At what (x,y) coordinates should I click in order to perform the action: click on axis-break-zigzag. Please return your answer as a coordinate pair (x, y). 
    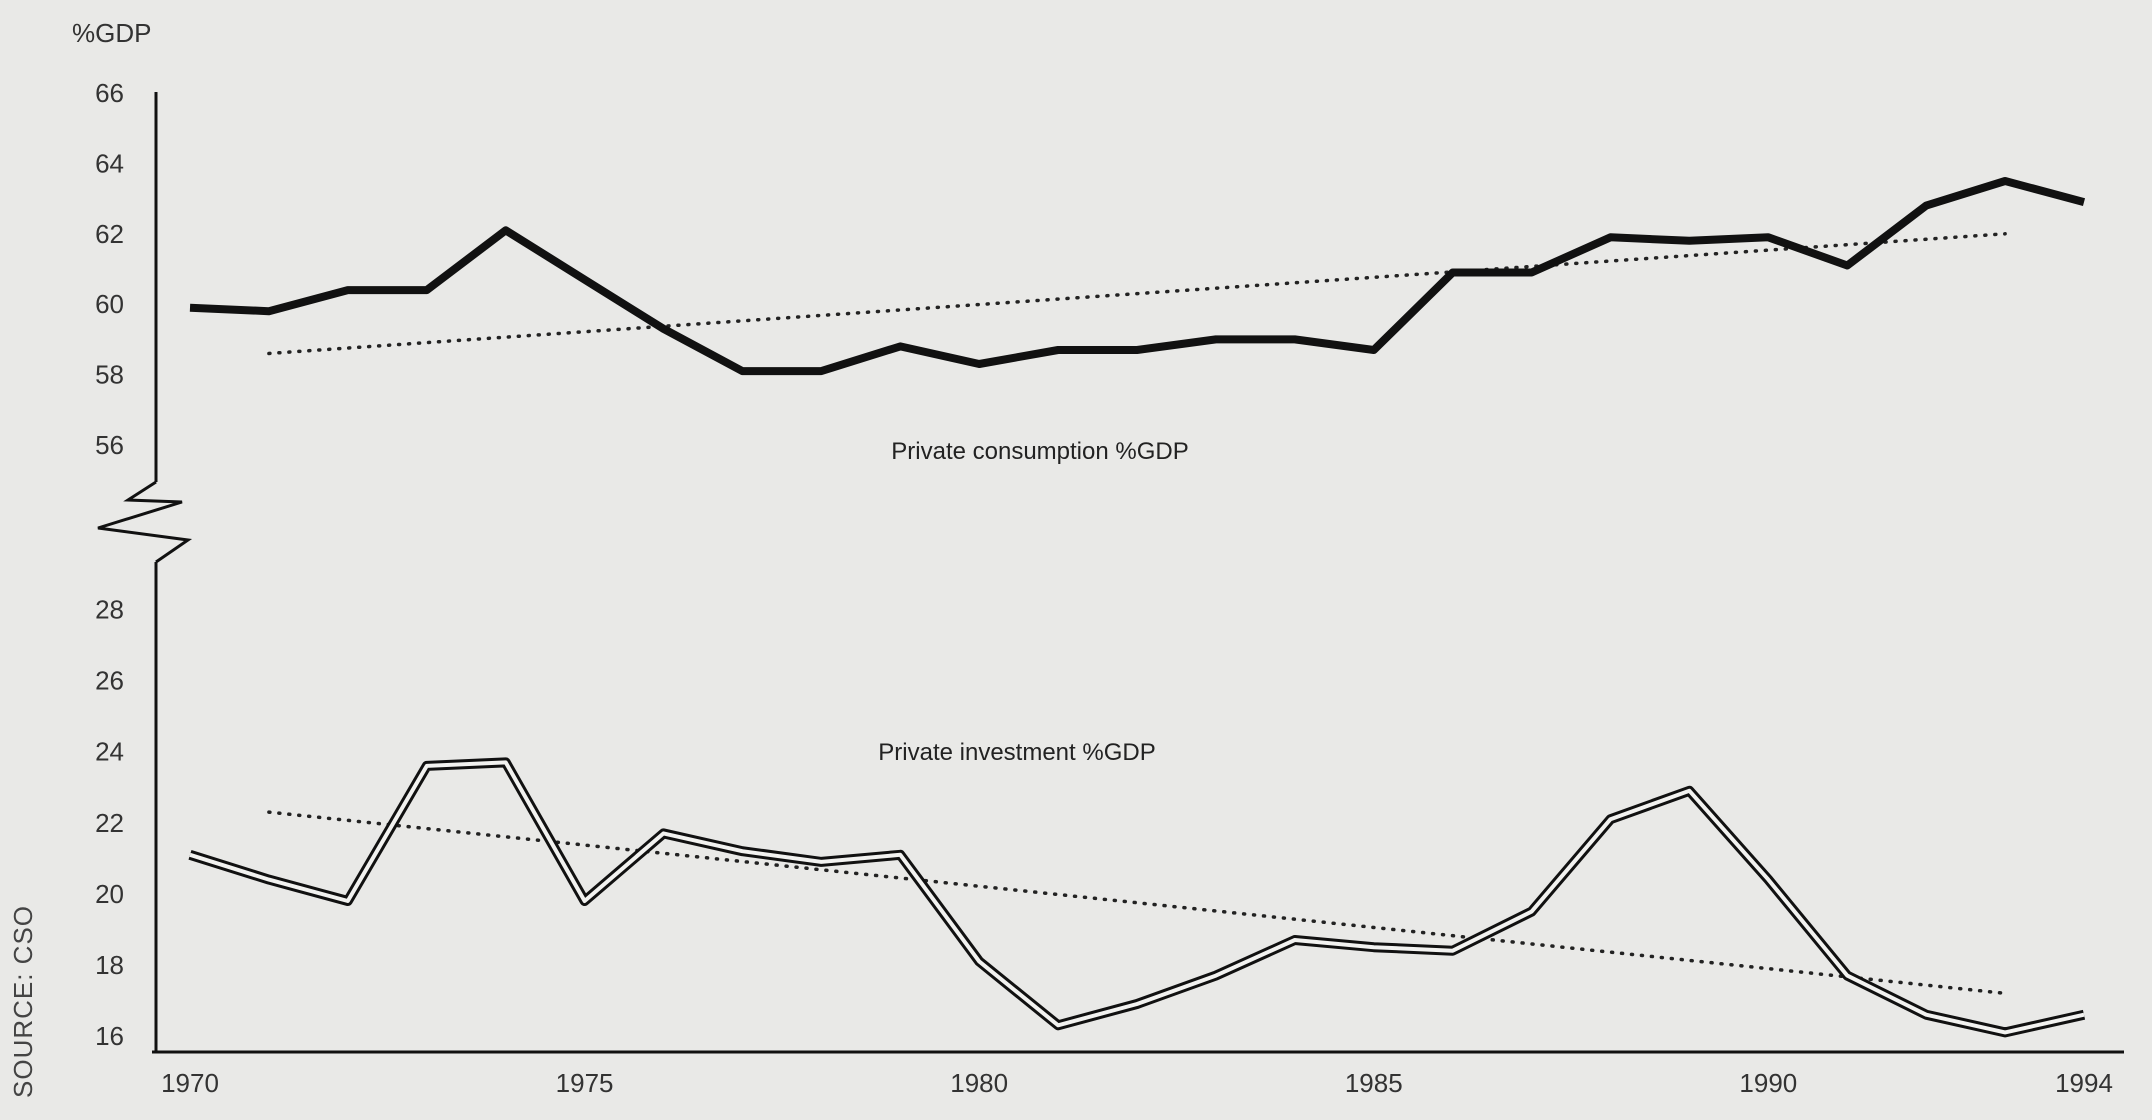
    Looking at the image, I should click on (145, 522).